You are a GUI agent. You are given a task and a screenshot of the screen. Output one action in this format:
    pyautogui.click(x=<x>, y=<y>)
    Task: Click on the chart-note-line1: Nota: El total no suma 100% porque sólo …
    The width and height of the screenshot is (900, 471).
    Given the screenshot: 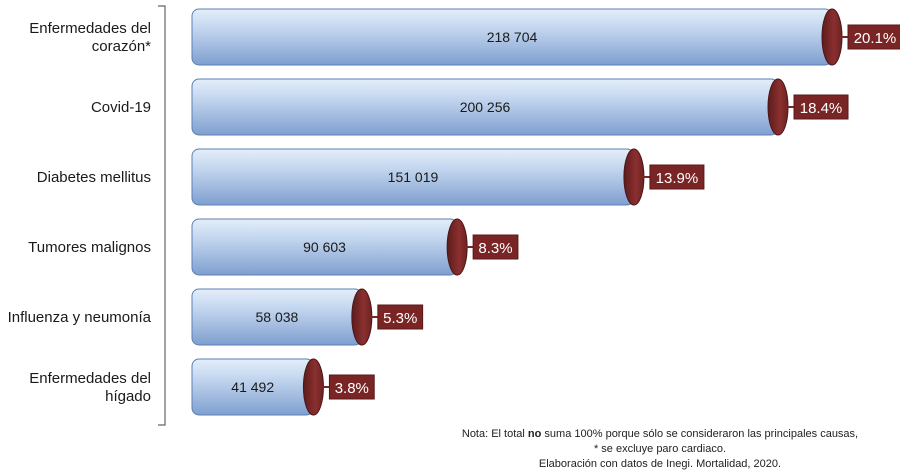 What is the action you would take?
    pyautogui.click(x=630, y=434)
    